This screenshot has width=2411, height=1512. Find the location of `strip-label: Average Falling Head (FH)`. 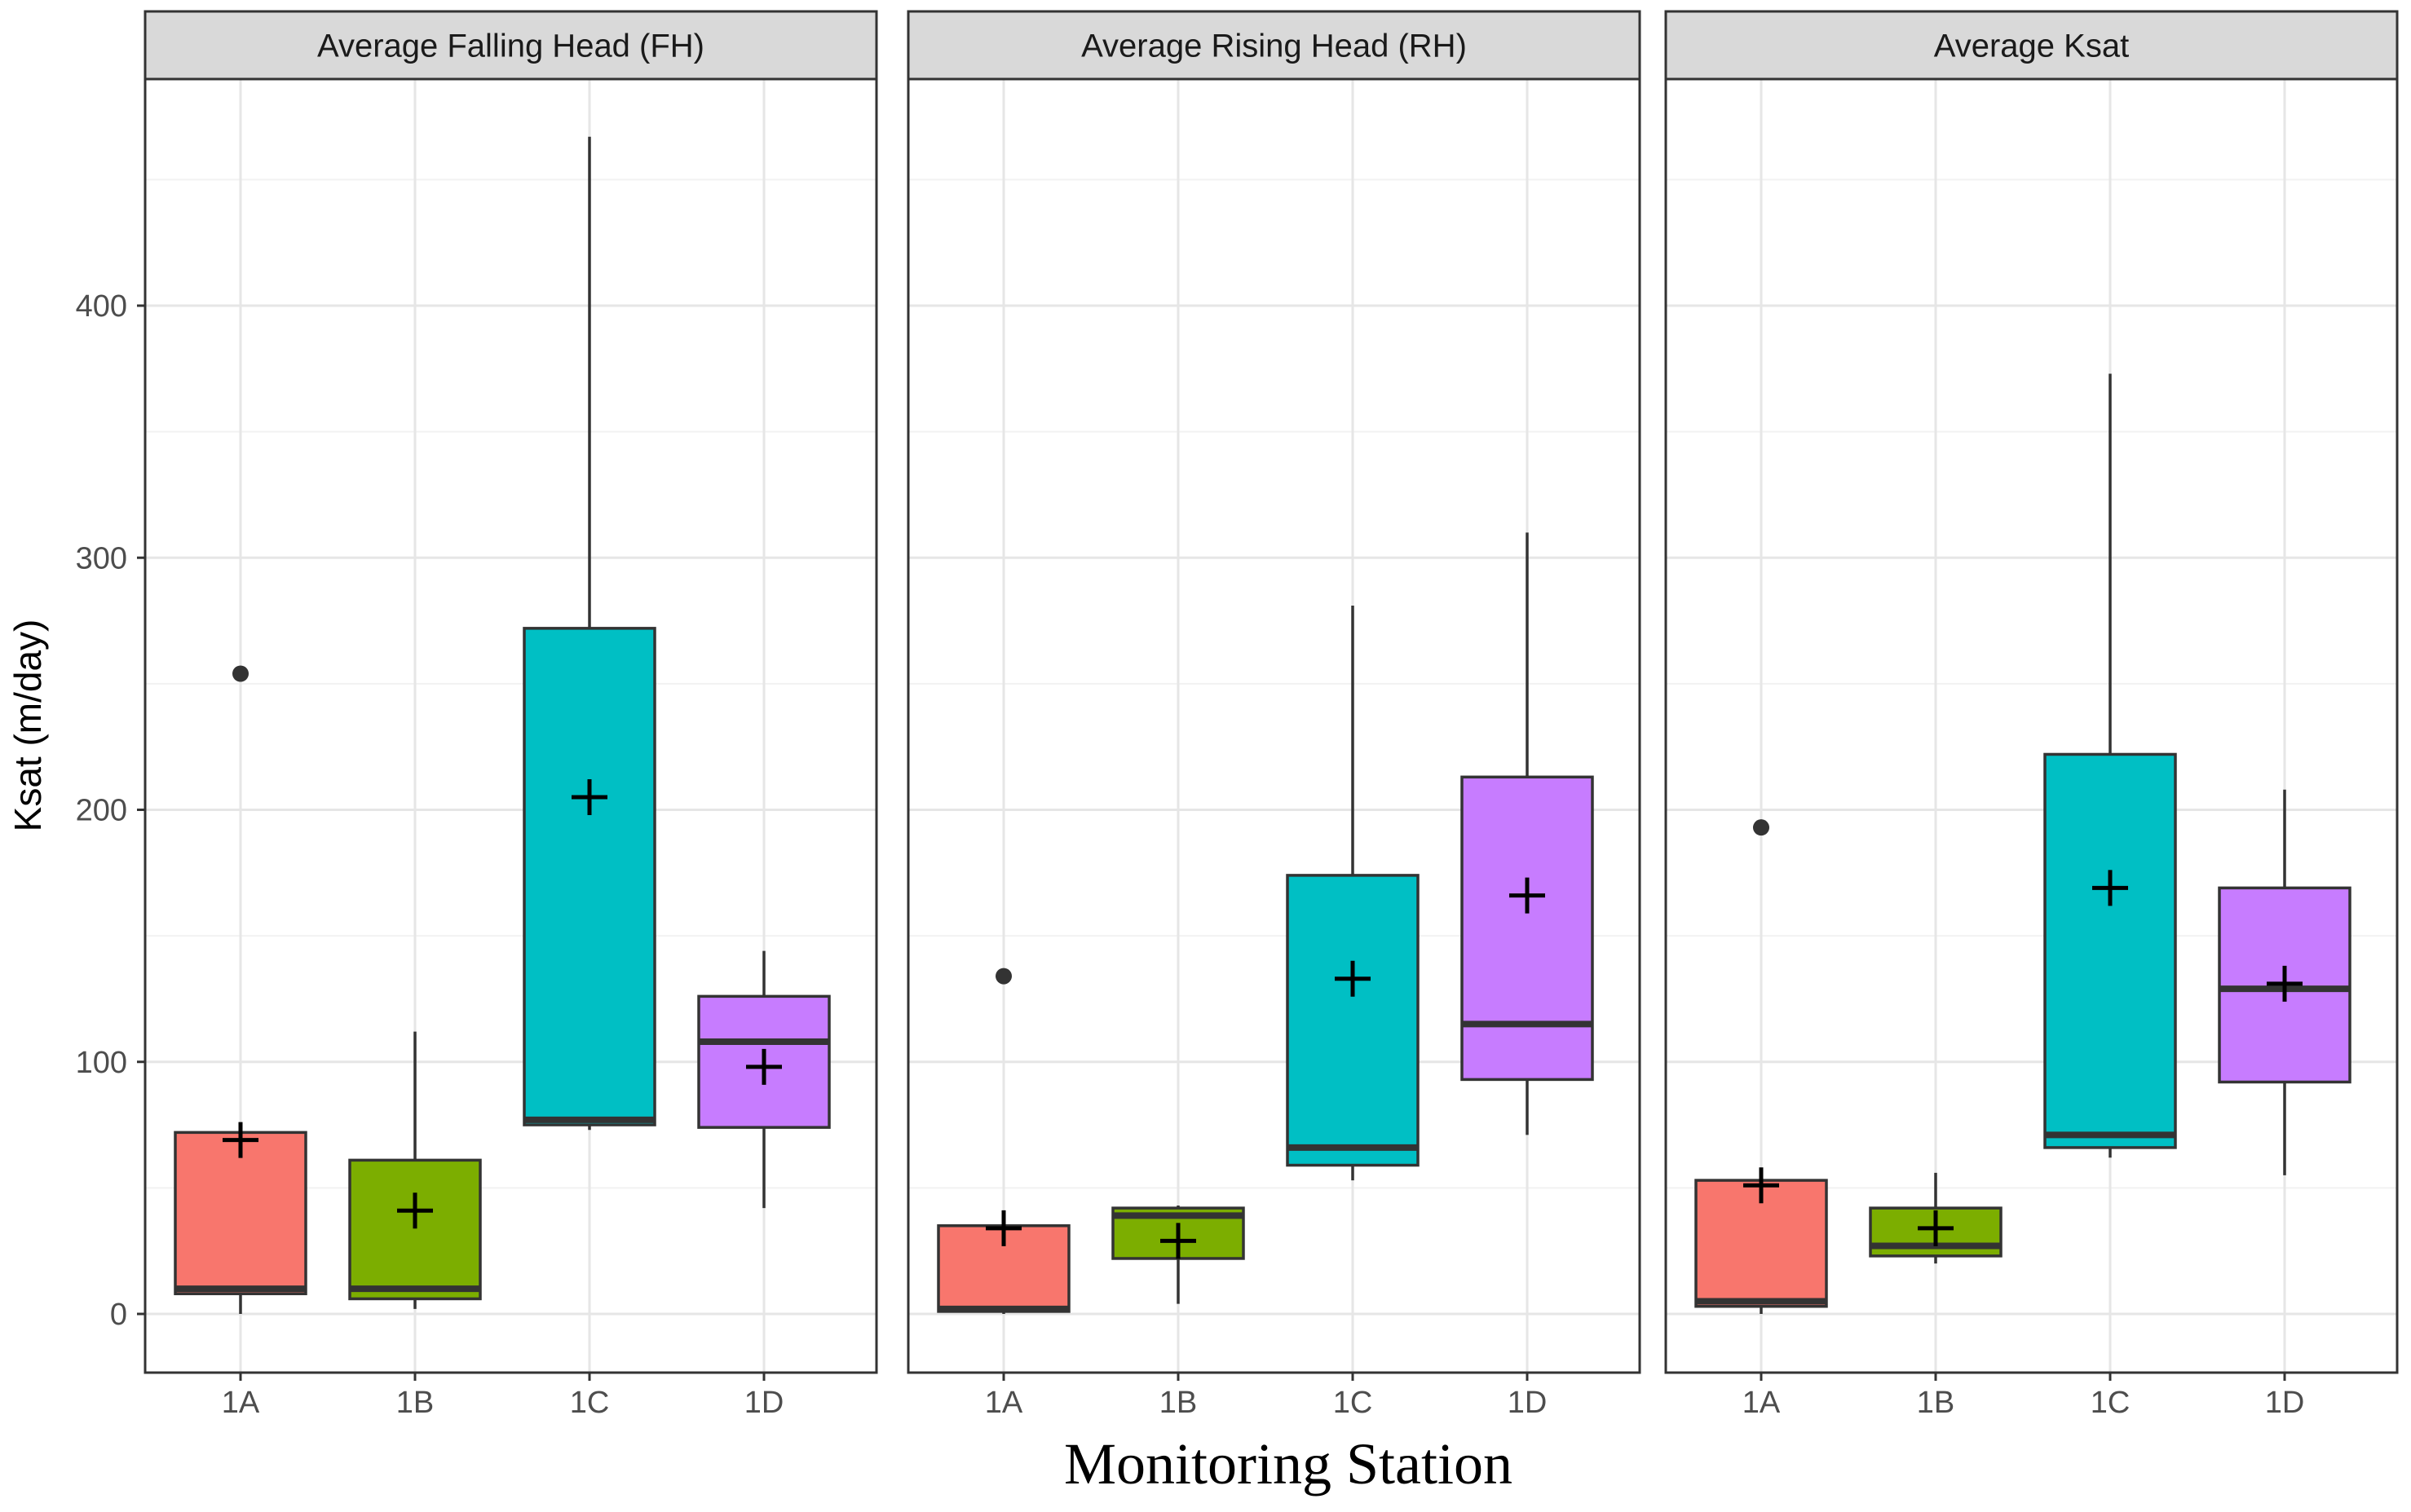

strip-label: Average Falling Head (FH) is located at coordinates (511, 47).